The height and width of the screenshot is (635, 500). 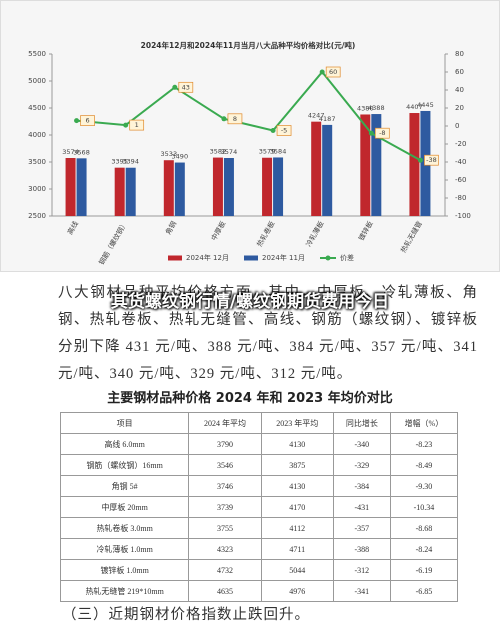 What do you see at coordinates (225, 591) in the screenshot?
I see `table-cell: 4635` at bounding box center [225, 591].